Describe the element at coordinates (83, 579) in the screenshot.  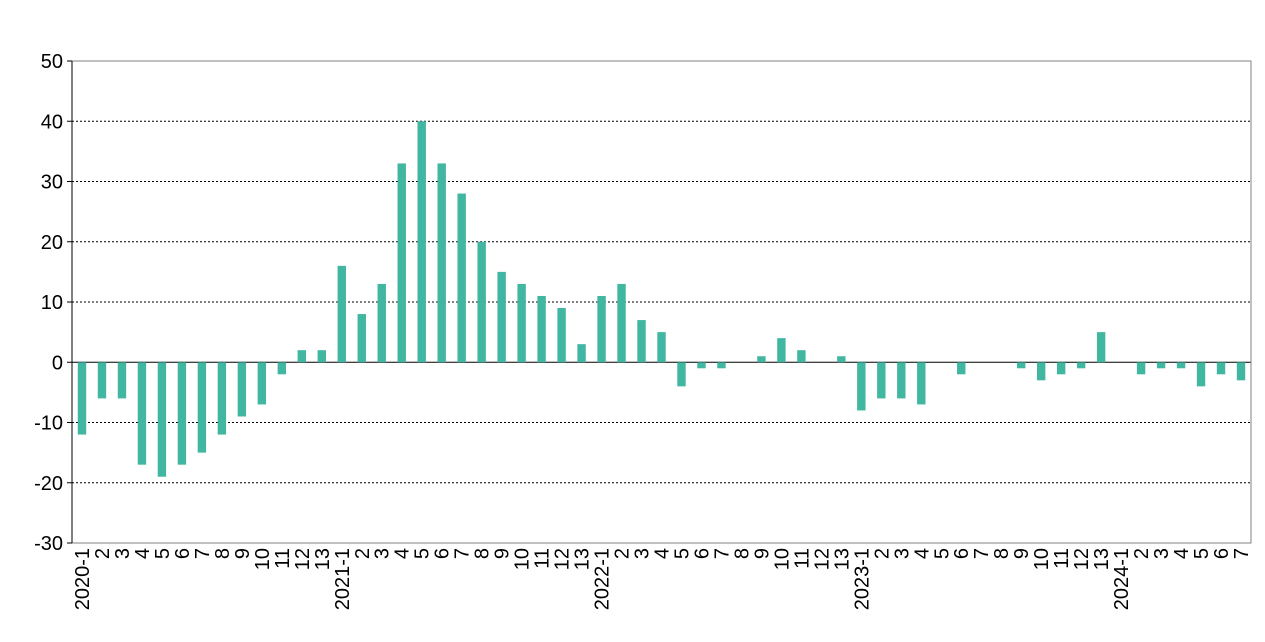
I see `x-tick-label: 2020-1` at that location.